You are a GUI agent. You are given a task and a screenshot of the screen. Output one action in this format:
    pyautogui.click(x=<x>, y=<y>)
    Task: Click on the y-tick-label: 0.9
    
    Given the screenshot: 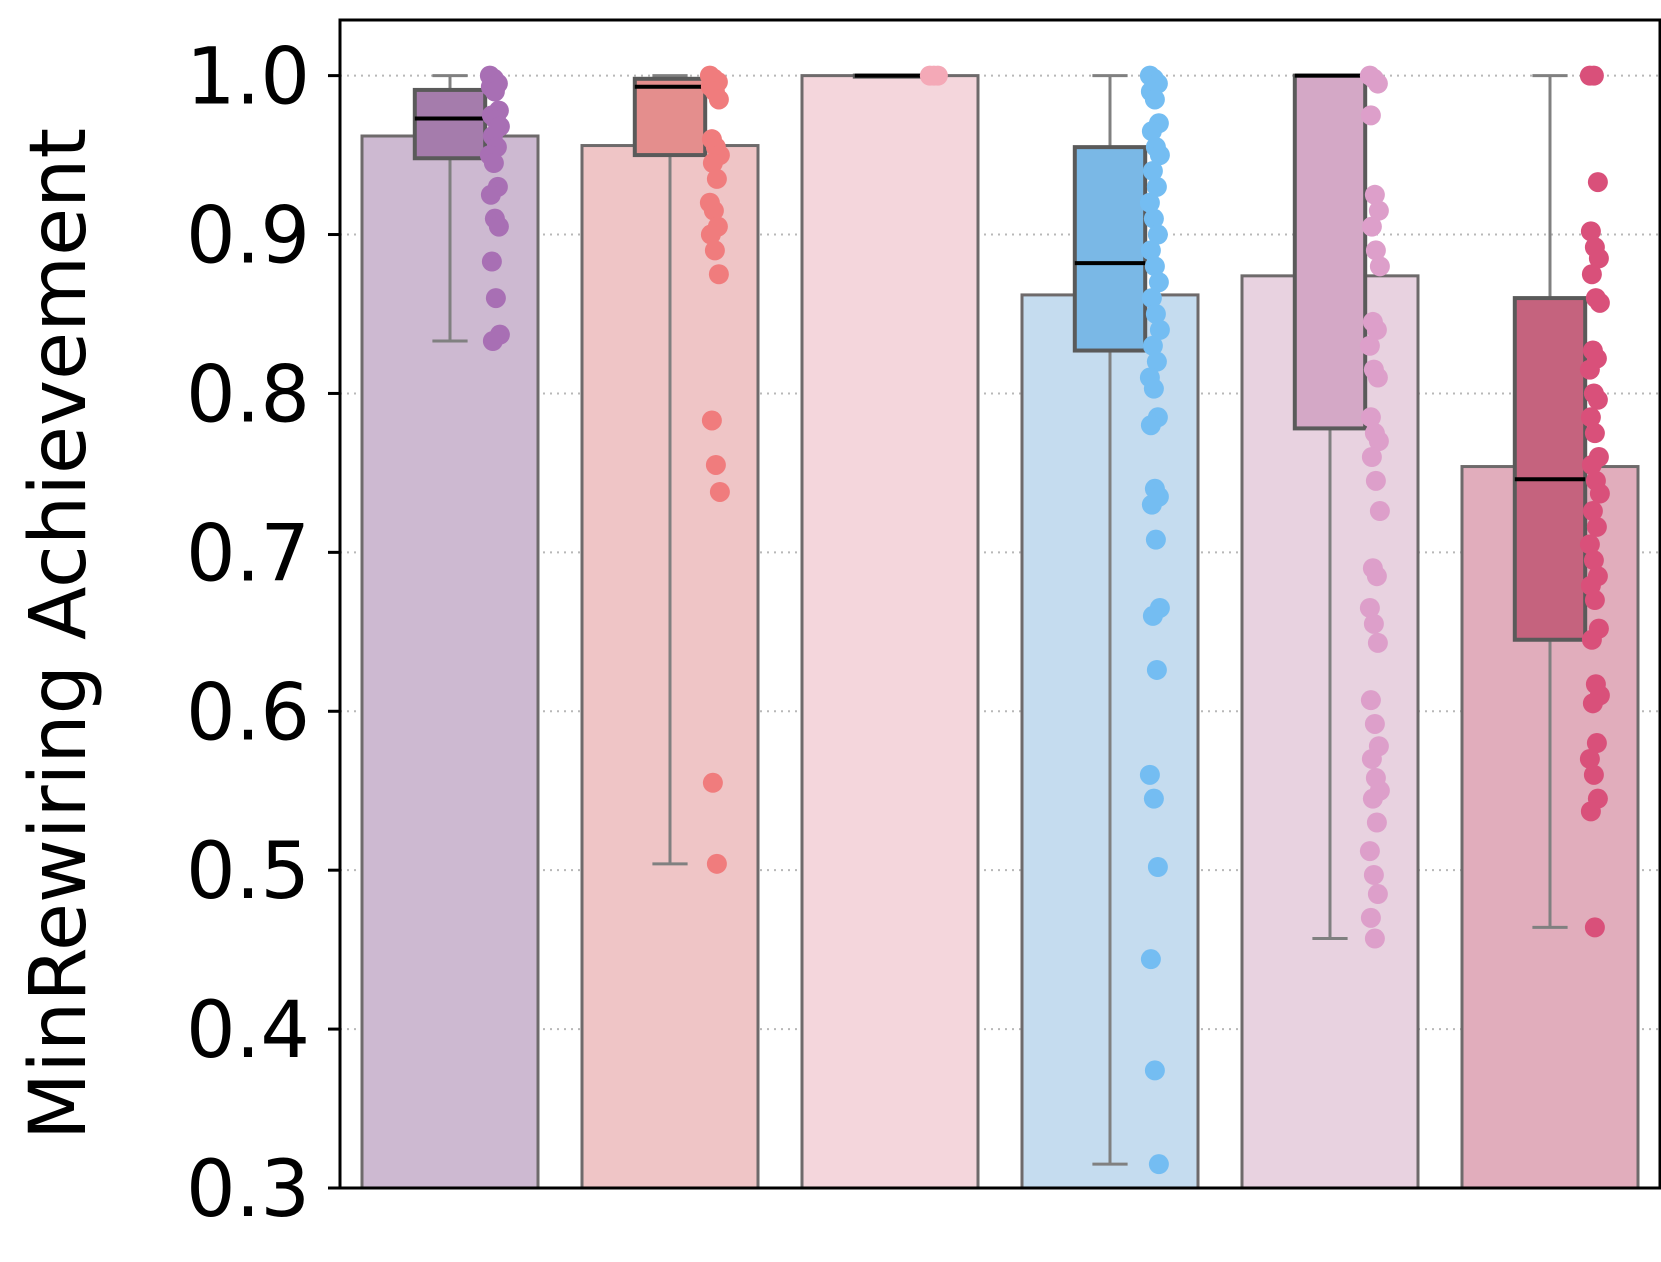 What is the action you would take?
    pyautogui.click(x=248, y=237)
    